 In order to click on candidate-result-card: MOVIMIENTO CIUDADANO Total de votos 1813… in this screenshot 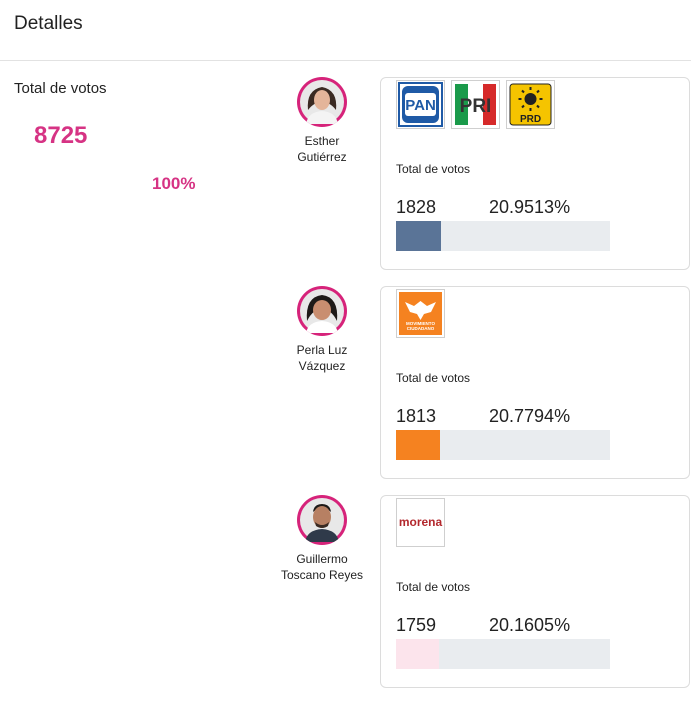, I will do `click(535, 382)`.